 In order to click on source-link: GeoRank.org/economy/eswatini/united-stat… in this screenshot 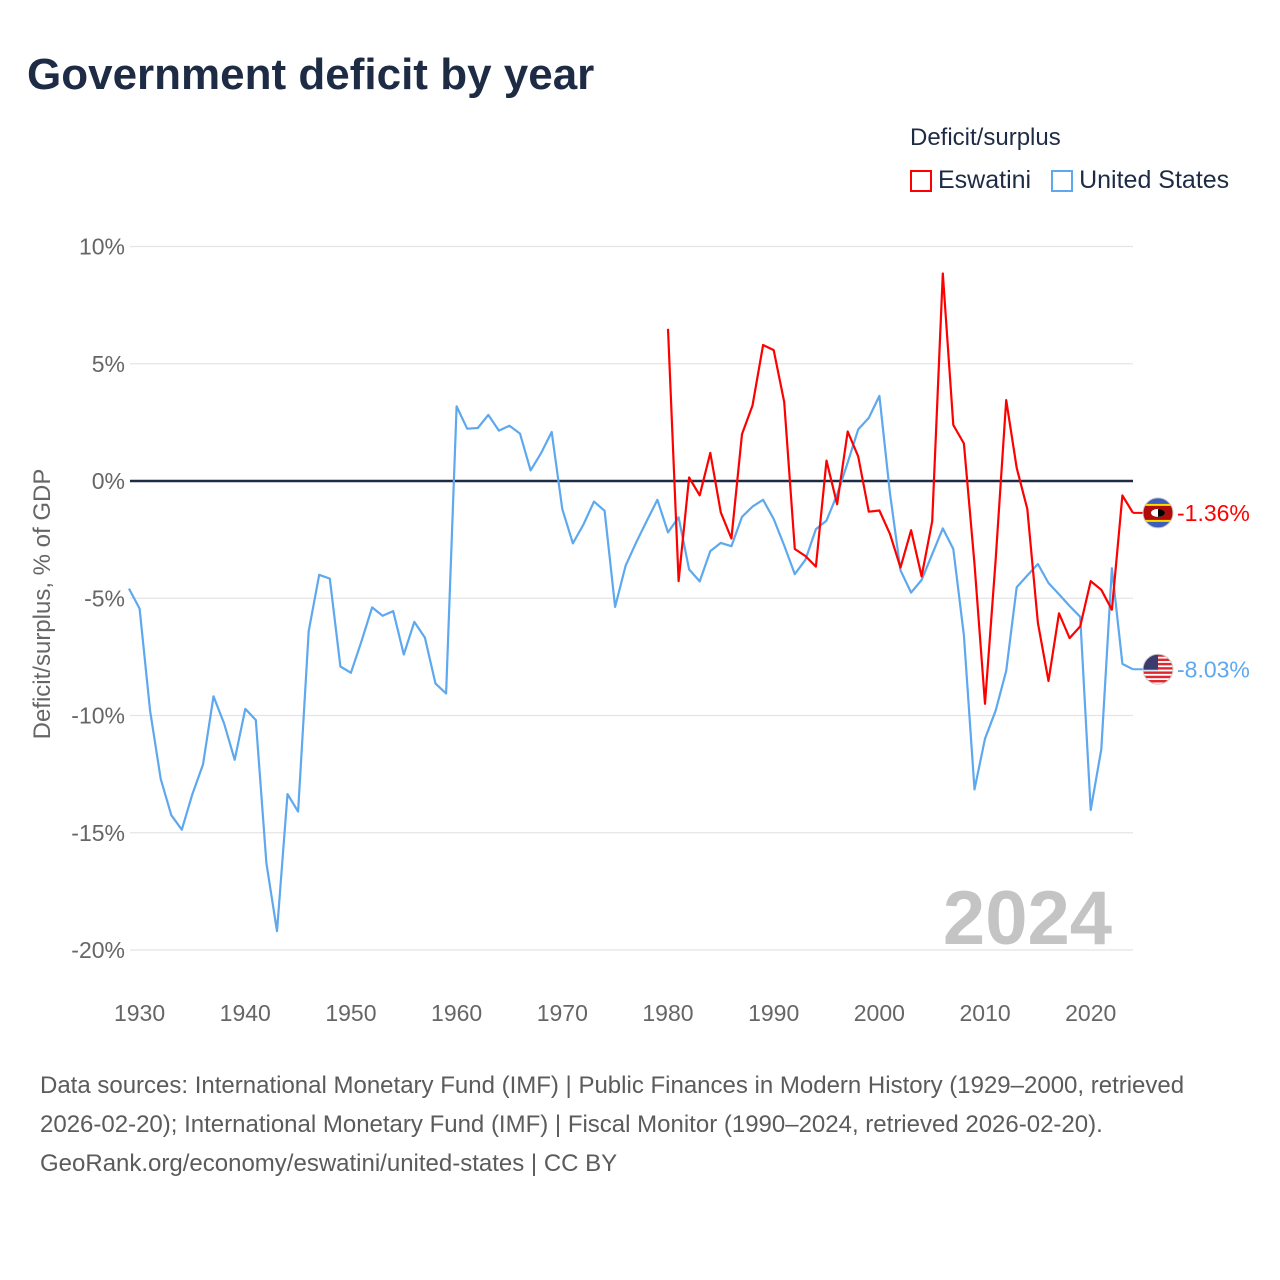, I will do `click(329, 1163)`.